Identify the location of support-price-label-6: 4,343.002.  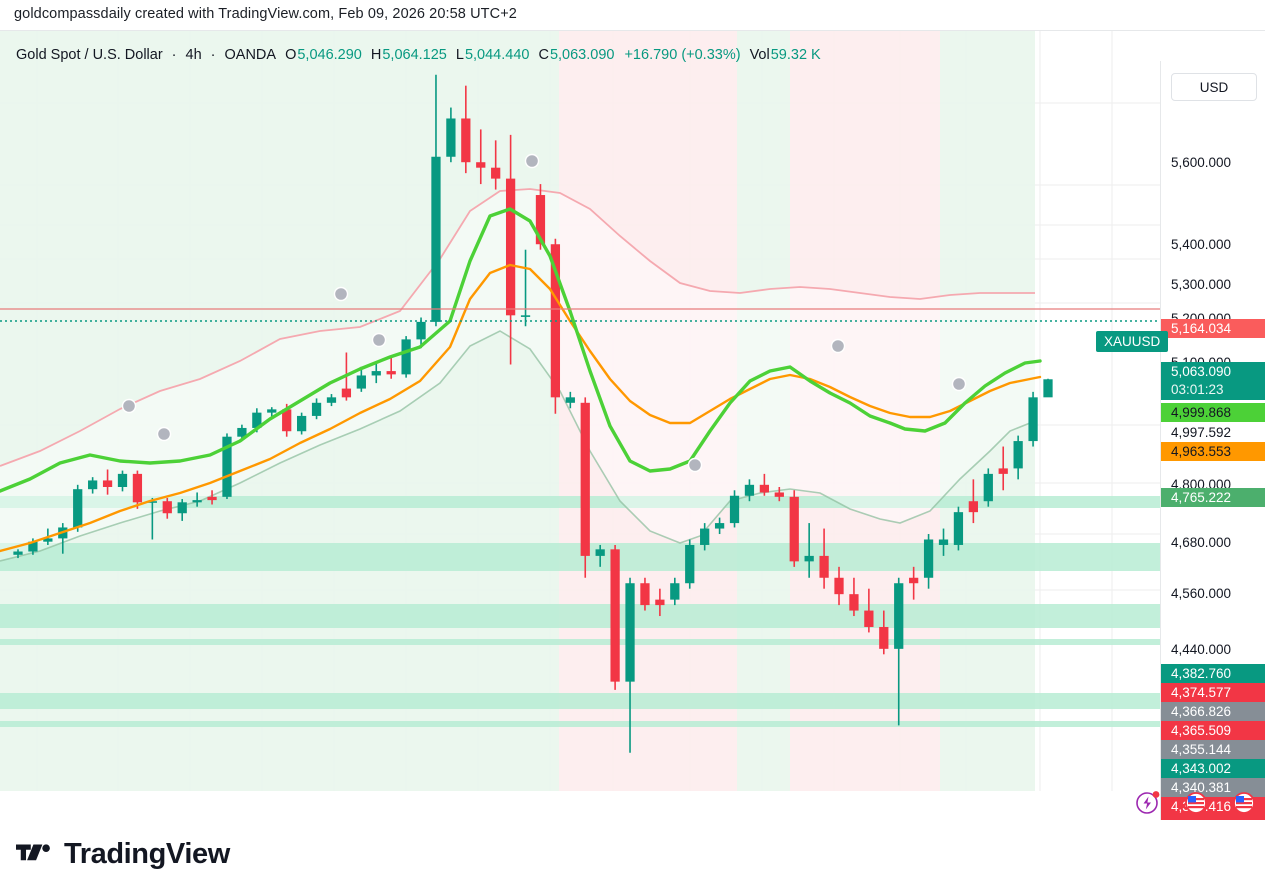
(1213, 768).